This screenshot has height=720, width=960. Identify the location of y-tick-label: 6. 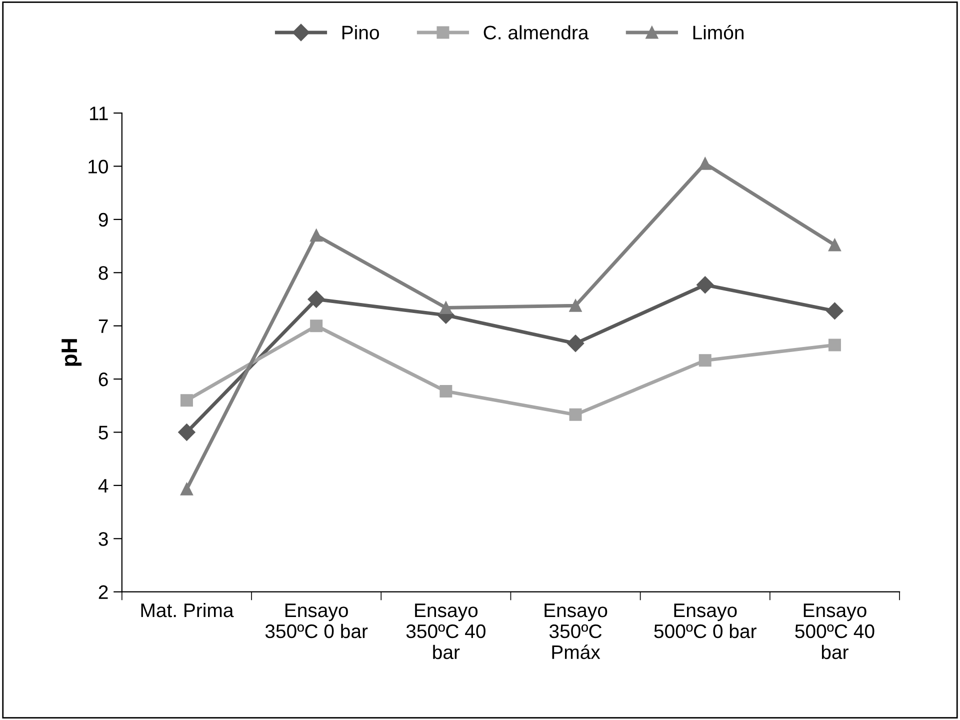
(103, 379).